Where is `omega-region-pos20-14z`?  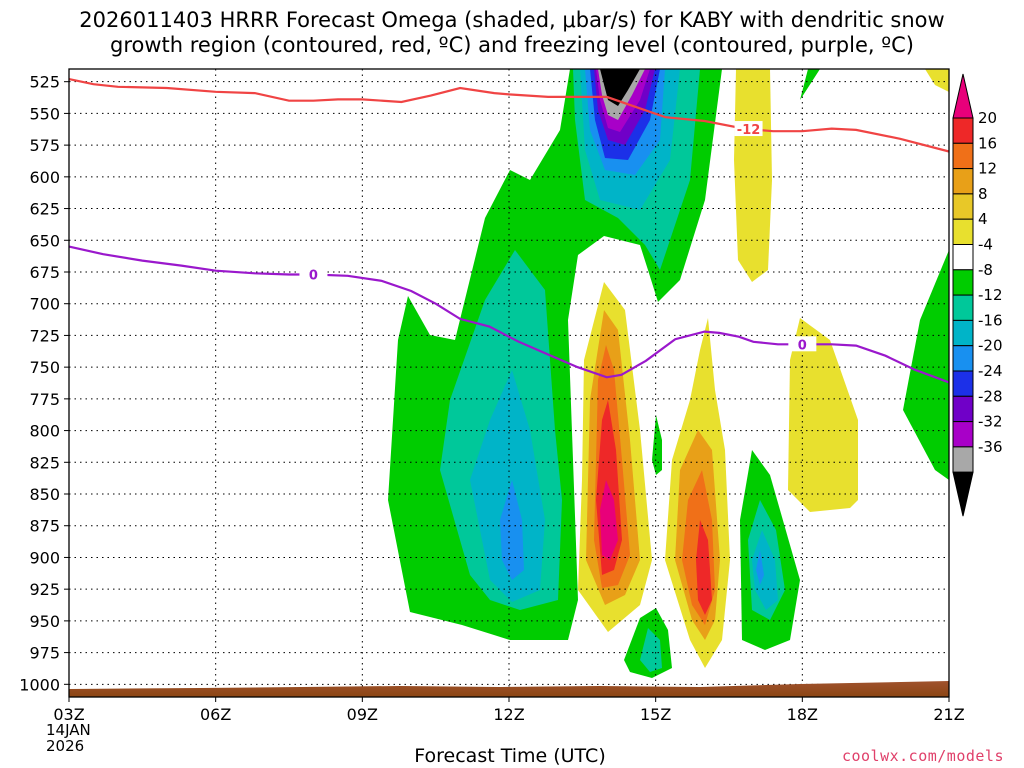
omega-region-pos20-14z is located at coordinates (609, 520).